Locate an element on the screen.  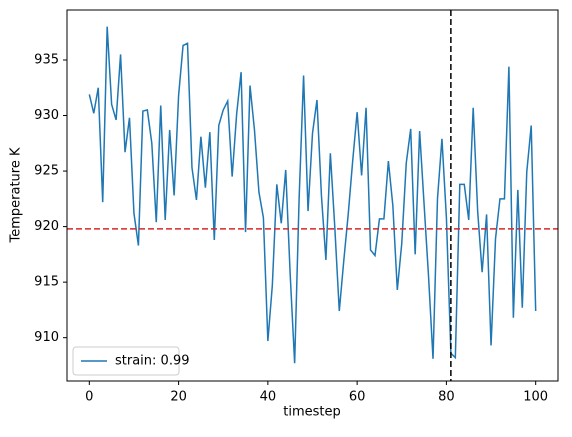
x-tick-label: 80 is located at coordinates (446, 397).